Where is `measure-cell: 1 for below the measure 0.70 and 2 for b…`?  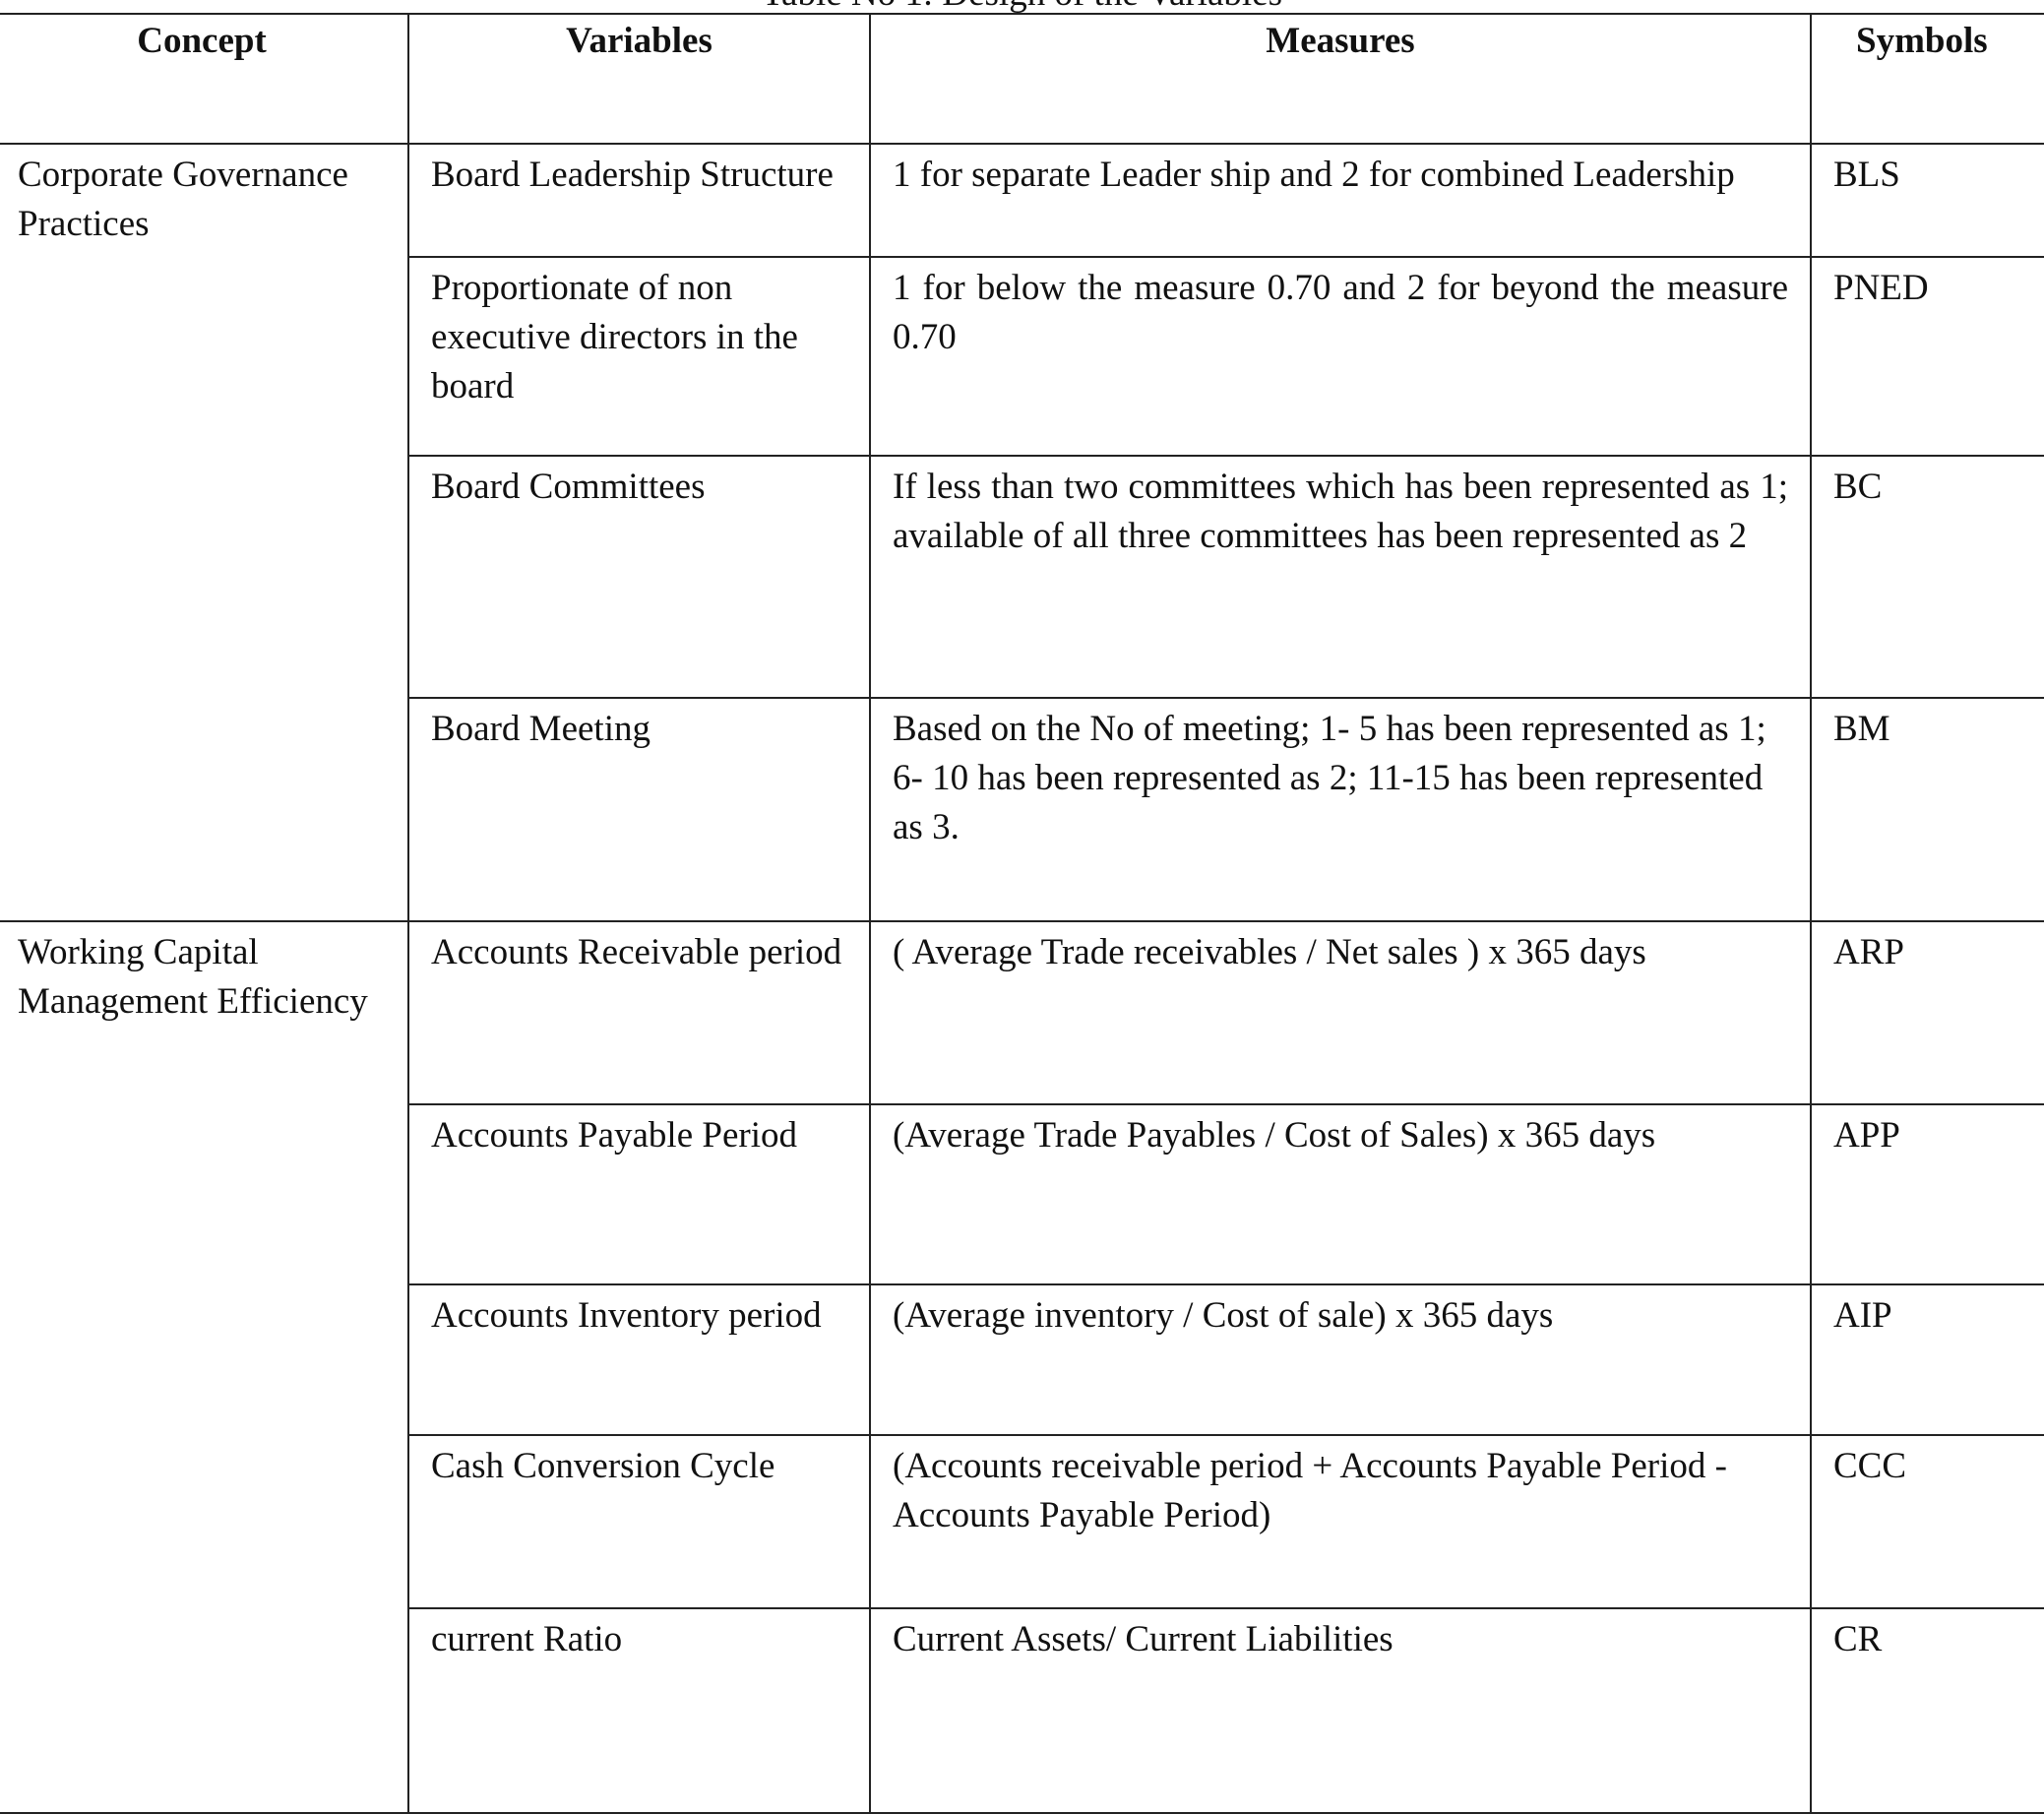
measure-cell: 1 for below the measure 0.70 and 2 for b… is located at coordinates (1340, 356).